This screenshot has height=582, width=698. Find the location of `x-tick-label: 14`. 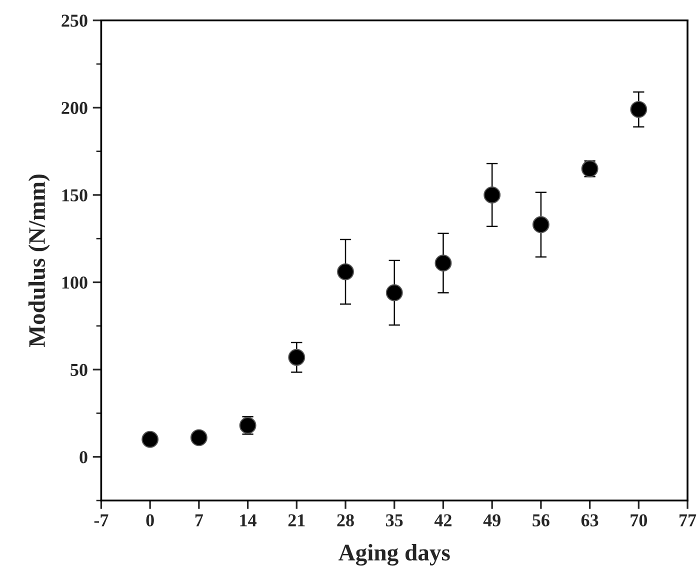

x-tick-label: 14 is located at coordinates (248, 520).